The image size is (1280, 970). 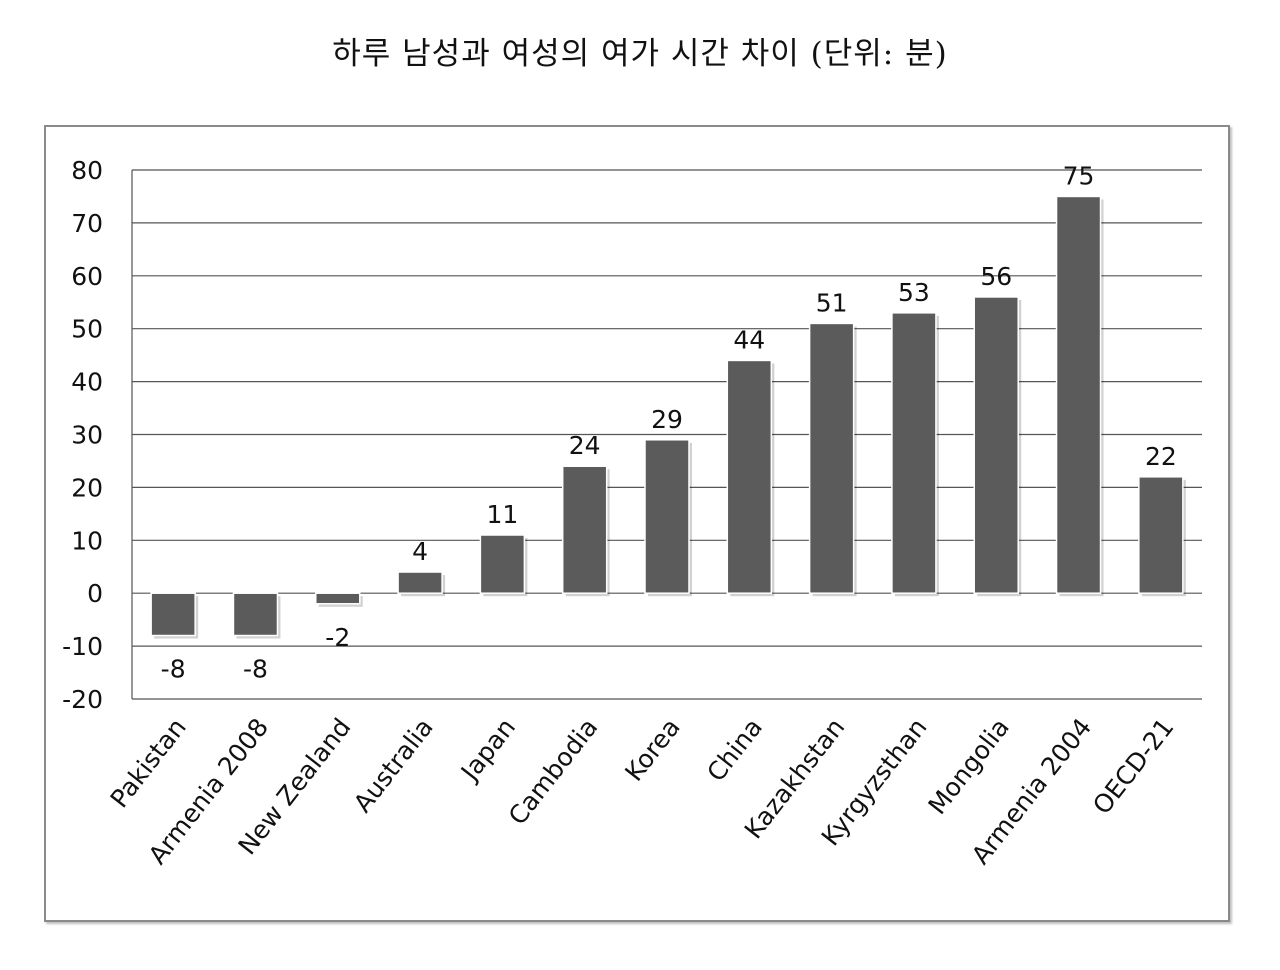 What do you see at coordinates (1161, 456) in the screenshot?
I see `data-label: 22` at bounding box center [1161, 456].